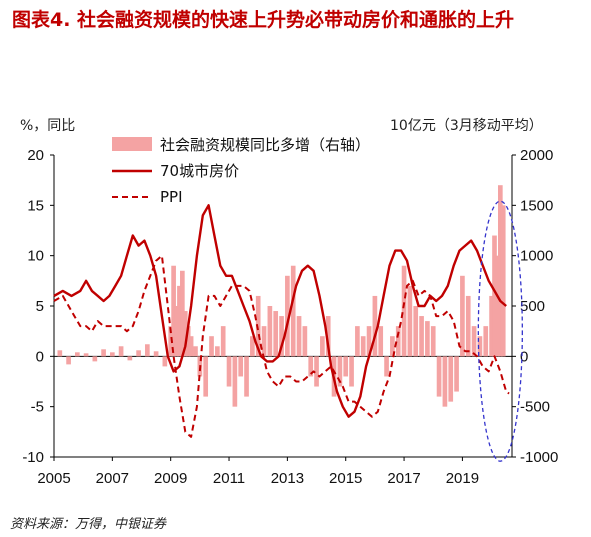  Describe the element at coordinates (132, 144) in the screenshot. I see `legend-swatch-bars` at that location.